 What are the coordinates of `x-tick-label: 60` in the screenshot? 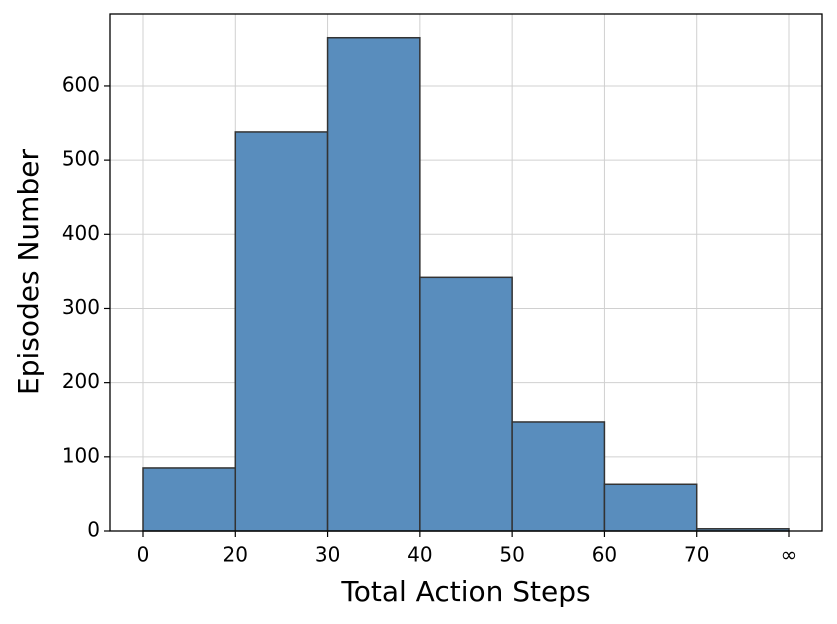 It's located at (604, 555).